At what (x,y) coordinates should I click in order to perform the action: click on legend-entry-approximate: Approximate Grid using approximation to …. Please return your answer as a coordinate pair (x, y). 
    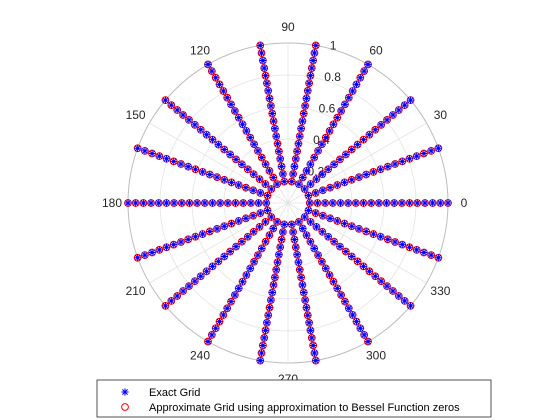
    Looking at the image, I should click on (304, 408).